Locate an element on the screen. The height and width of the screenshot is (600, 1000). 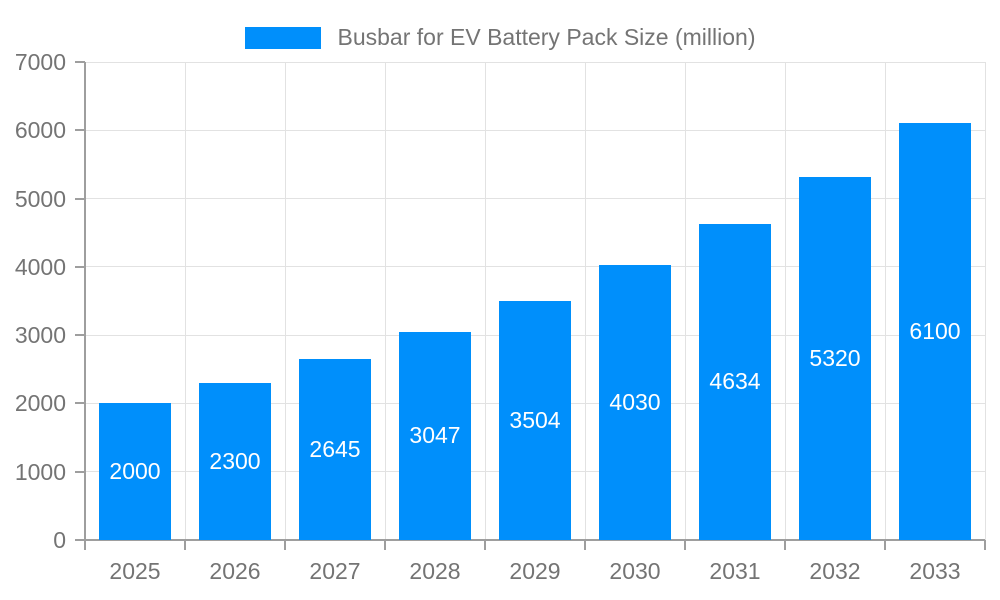
y-axis-label-6000-text: 6000 is located at coordinates (40, 130).